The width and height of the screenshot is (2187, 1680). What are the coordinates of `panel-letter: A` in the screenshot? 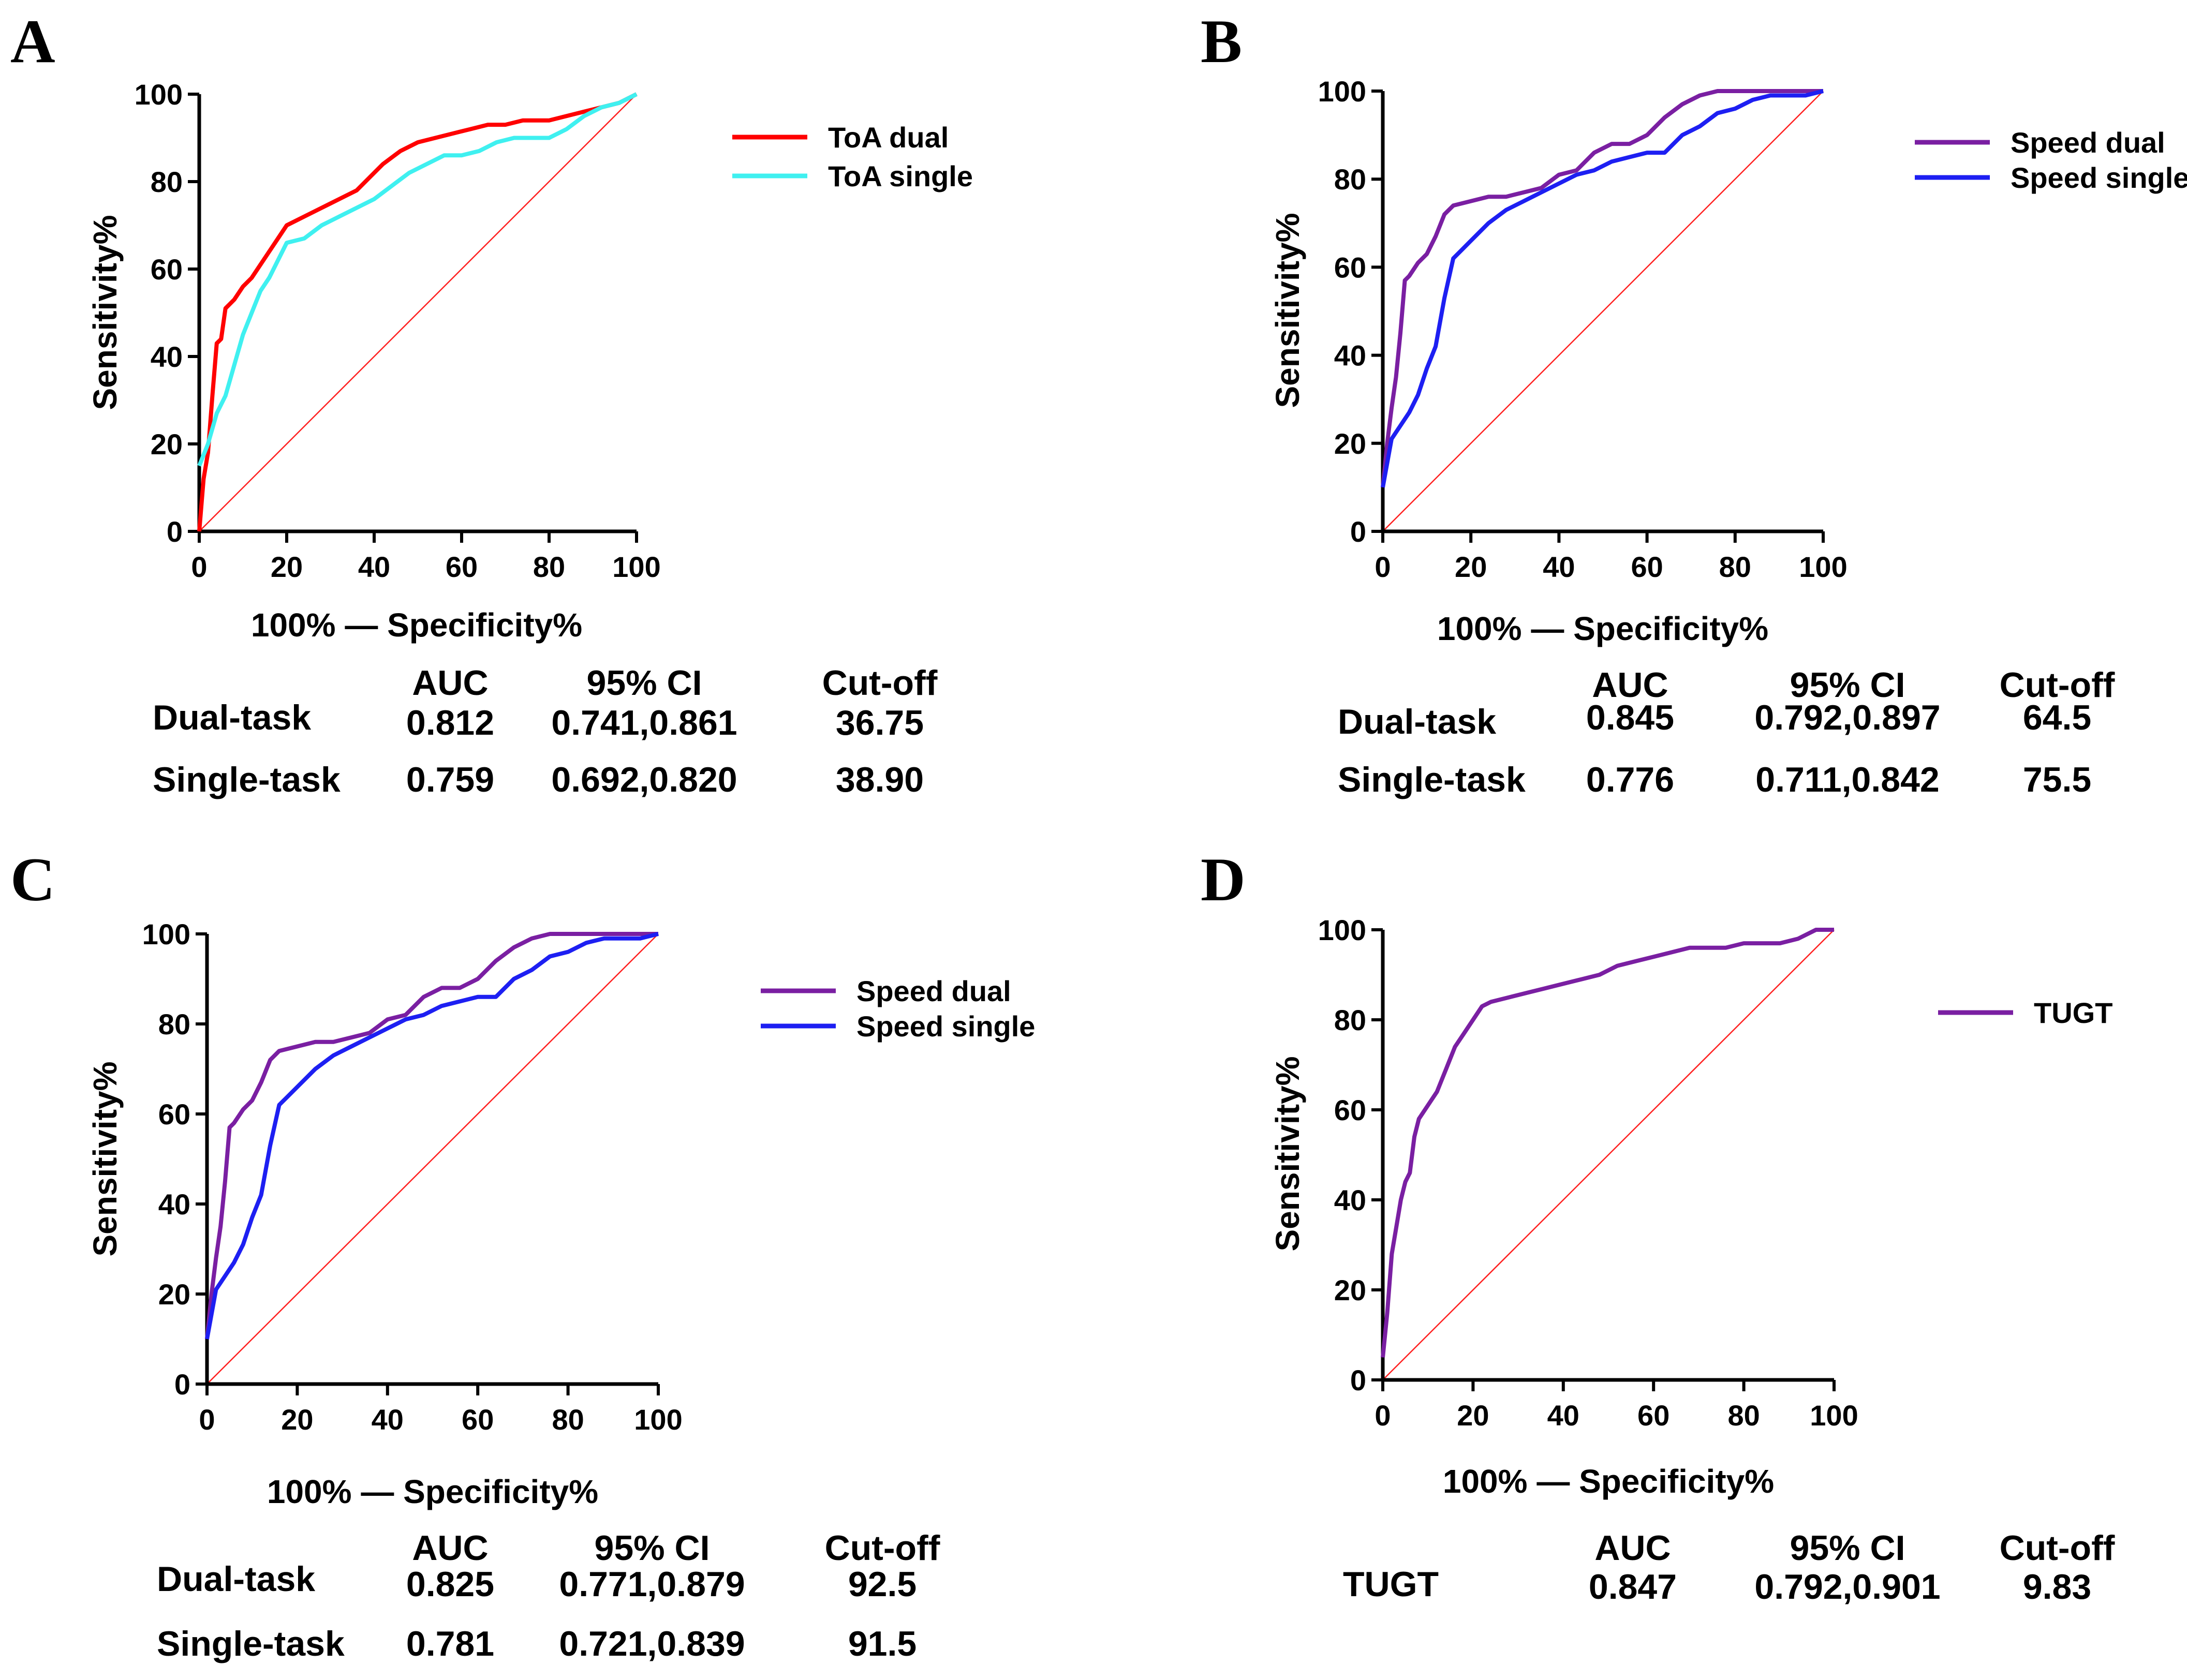 It's located at (32, 41).